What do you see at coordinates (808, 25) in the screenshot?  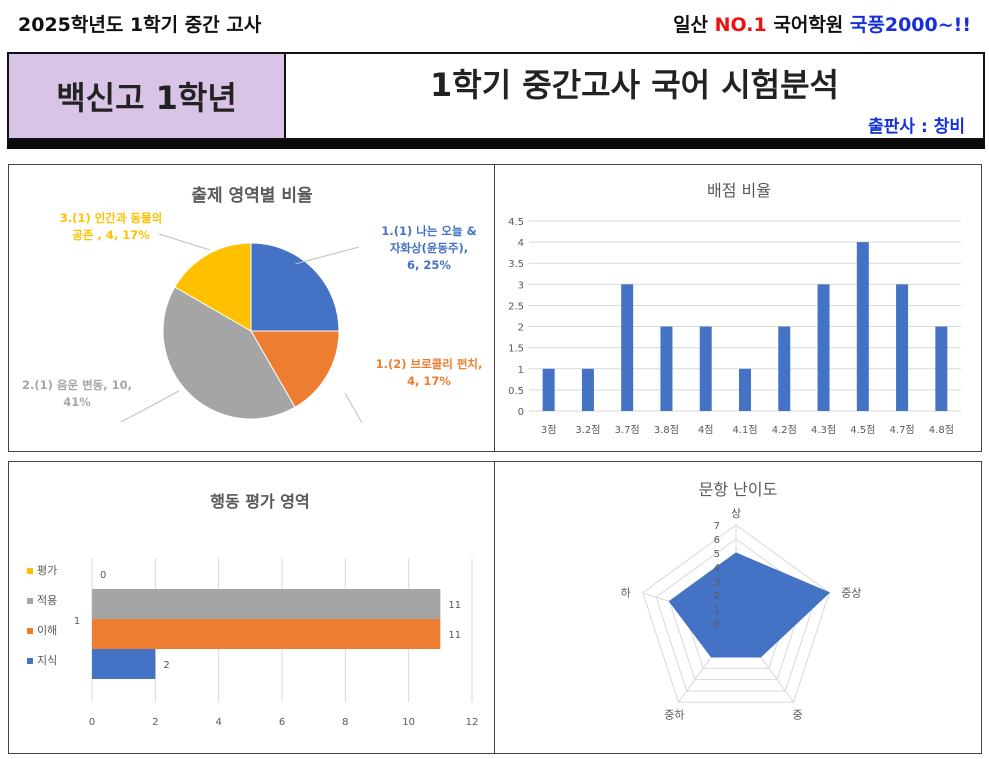 I see `slogan-middle: 국어학원` at bounding box center [808, 25].